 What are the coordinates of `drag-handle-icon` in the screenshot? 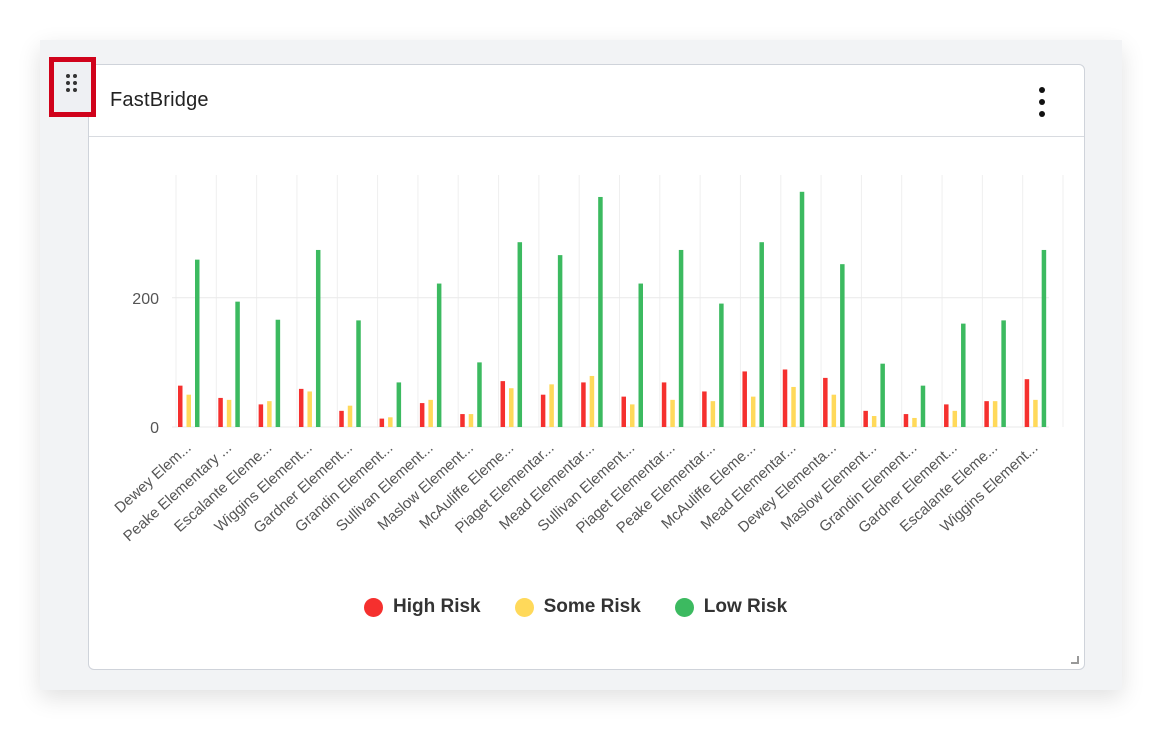 It's located at (73, 85).